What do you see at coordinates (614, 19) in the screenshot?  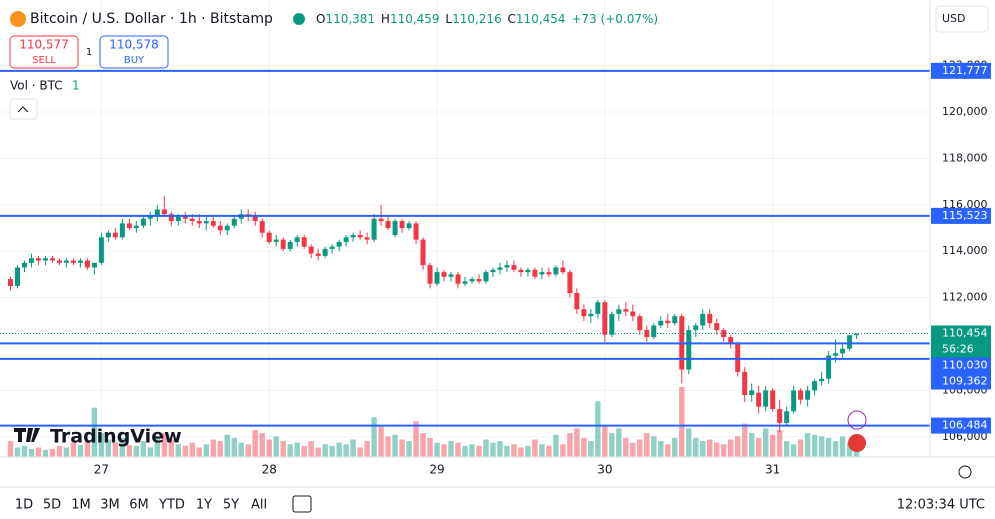 I see `change-value: +73 (+0.07%)` at bounding box center [614, 19].